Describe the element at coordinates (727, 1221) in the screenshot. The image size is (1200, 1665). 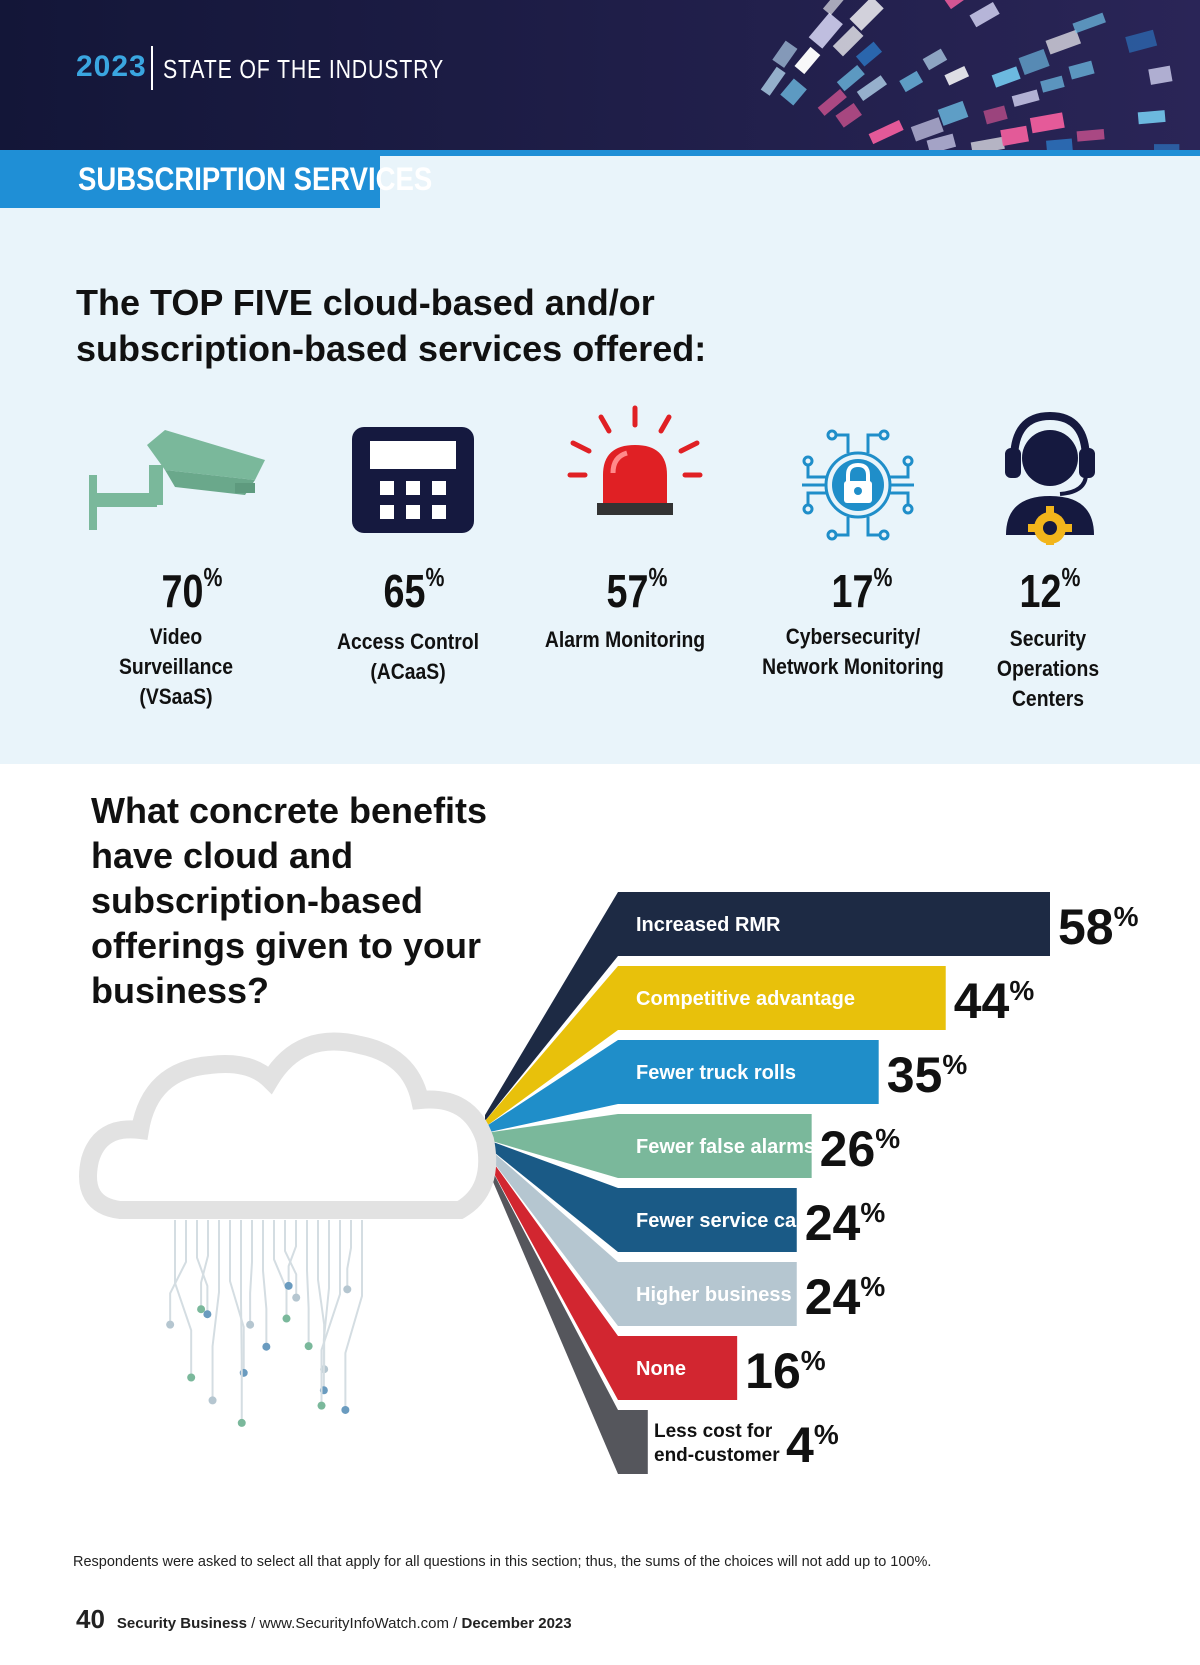
I see `bar-category-label: Fewer service calls` at that location.